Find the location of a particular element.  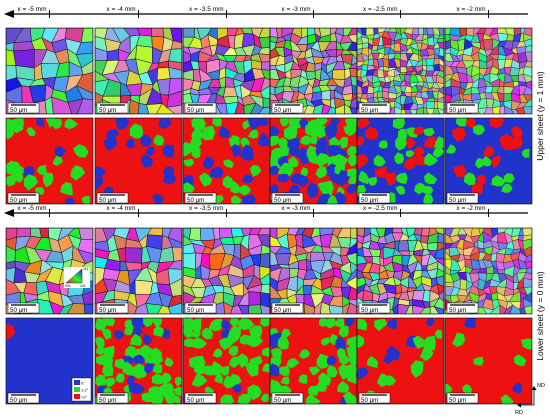

ipf-label: 111 is located at coordinates (85, 269).